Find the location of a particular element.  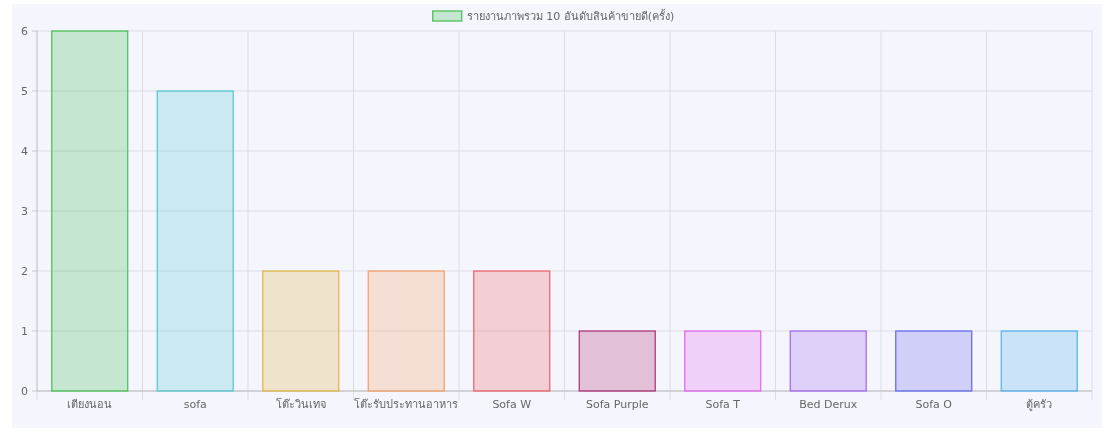

x-tick-label: Bed Derux is located at coordinates (828, 404).